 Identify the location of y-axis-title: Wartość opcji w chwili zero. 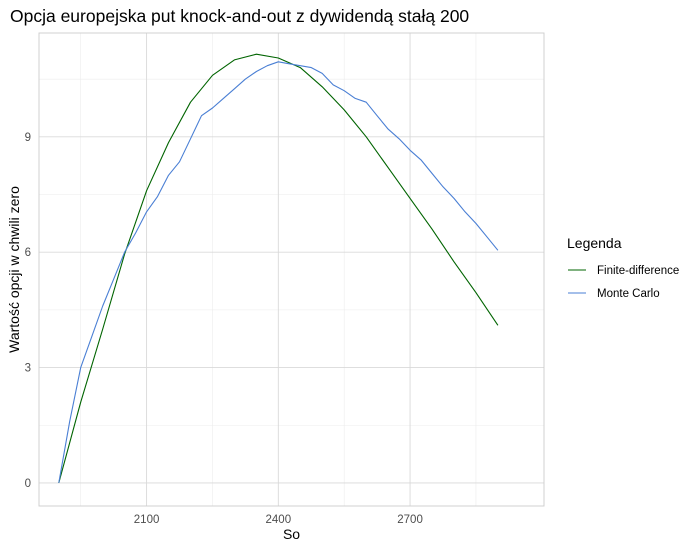
(14, 269).